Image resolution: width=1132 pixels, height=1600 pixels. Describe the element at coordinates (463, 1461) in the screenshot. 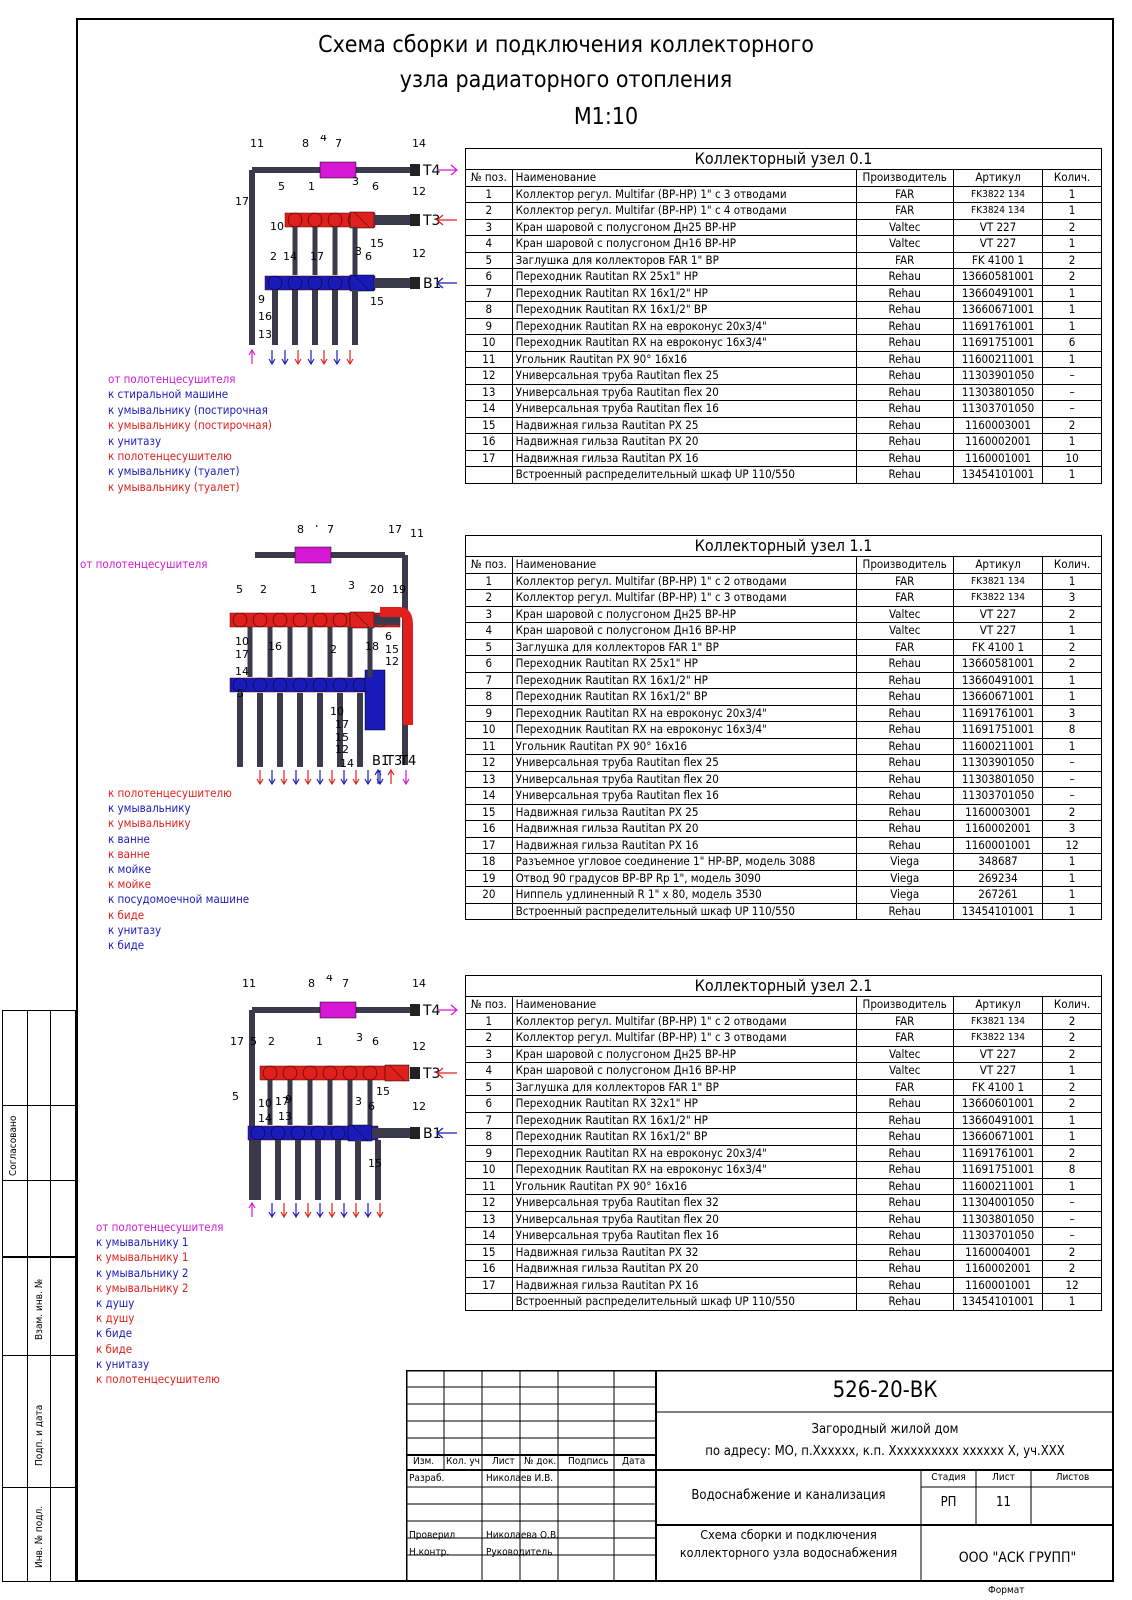

I see `stamp-kol: Кол. уч` at that location.